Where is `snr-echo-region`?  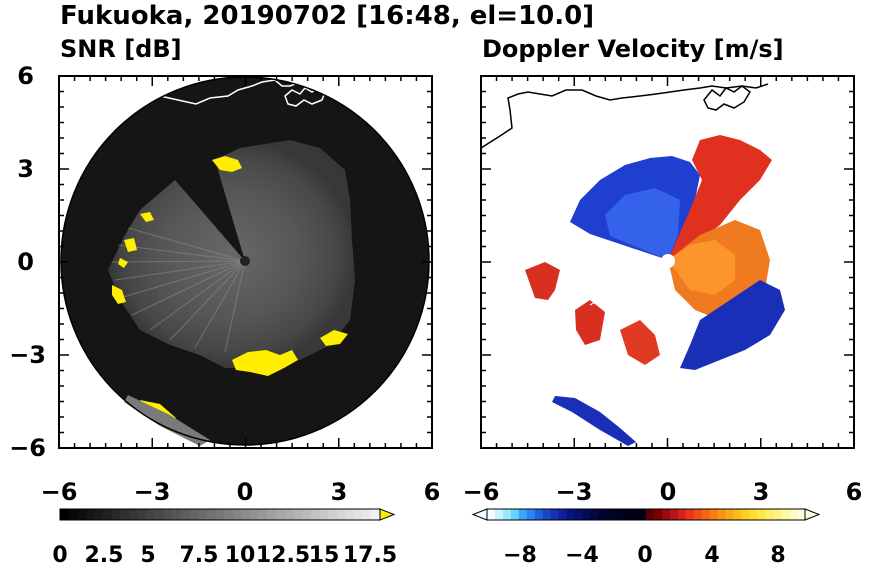
snr-echo-region is located at coordinates (231, 254).